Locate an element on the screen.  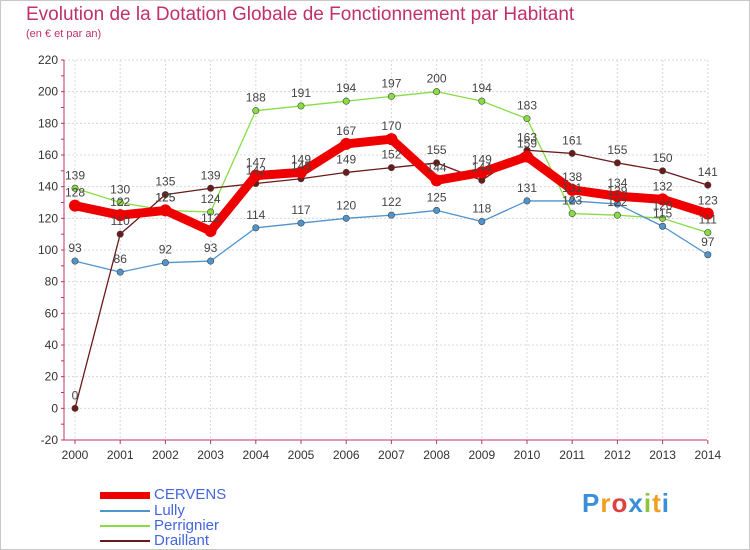
chart-subtitle: (en € et par an) is located at coordinates (64, 34).